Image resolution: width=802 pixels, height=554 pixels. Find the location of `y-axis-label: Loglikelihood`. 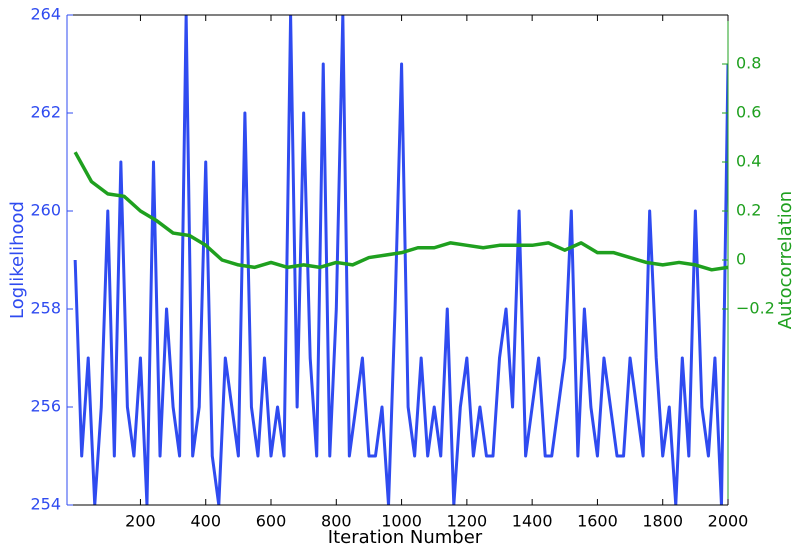

y-axis-label: Loglikelihood is located at coordinates (17, 260).